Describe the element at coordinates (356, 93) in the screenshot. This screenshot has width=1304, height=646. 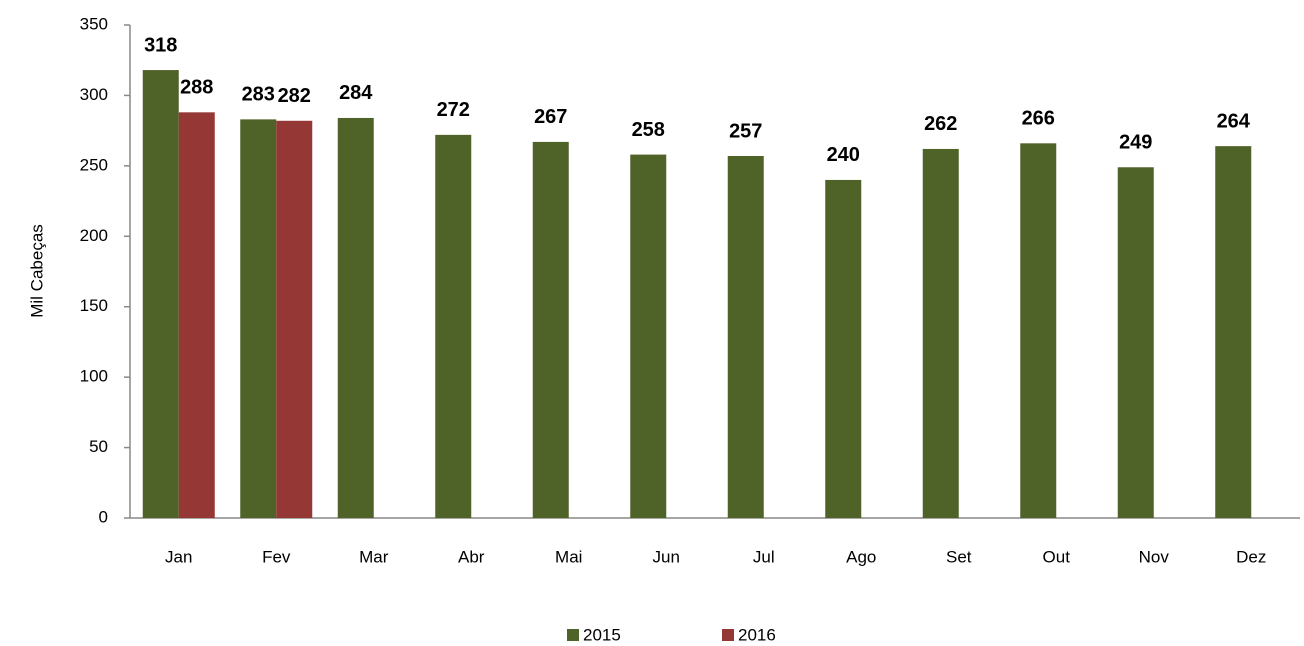
I see `value-label: 284` at that location.